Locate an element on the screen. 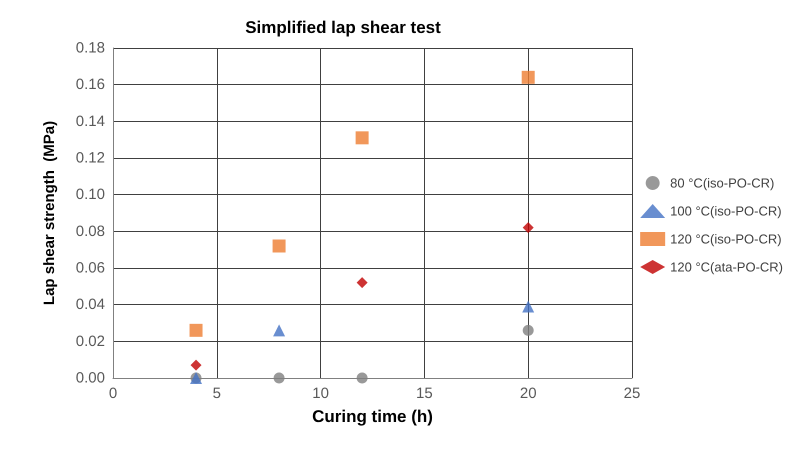 The height and width of the screenshot is (450, 800). x-tick-label: 15 is located at coordinates (424, 393).